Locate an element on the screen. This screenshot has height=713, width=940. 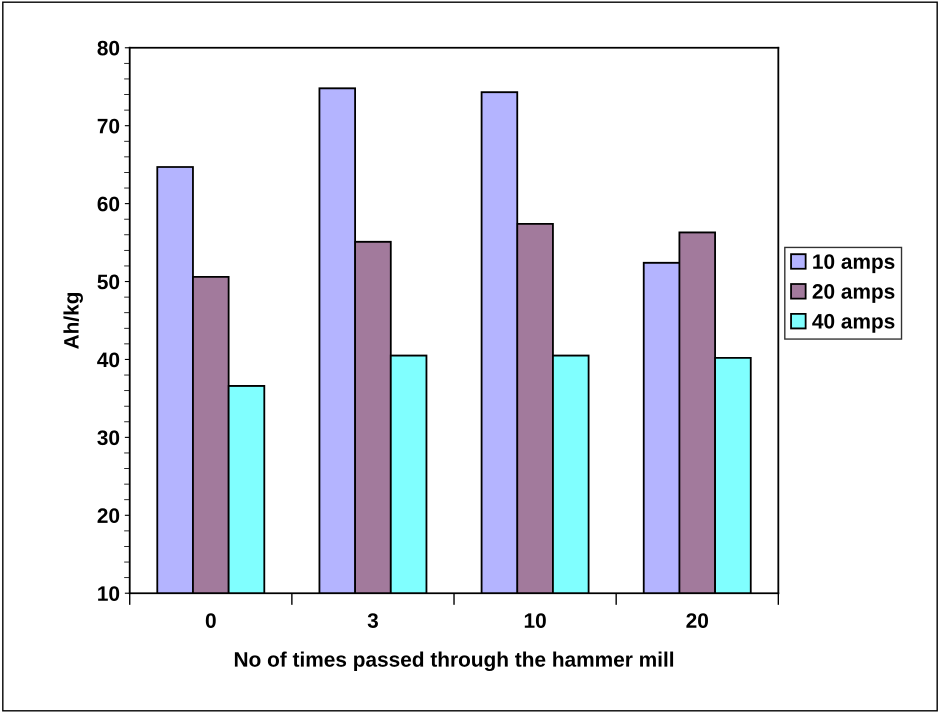
x-tick-label: 20 is located at coordinates (697, 620).